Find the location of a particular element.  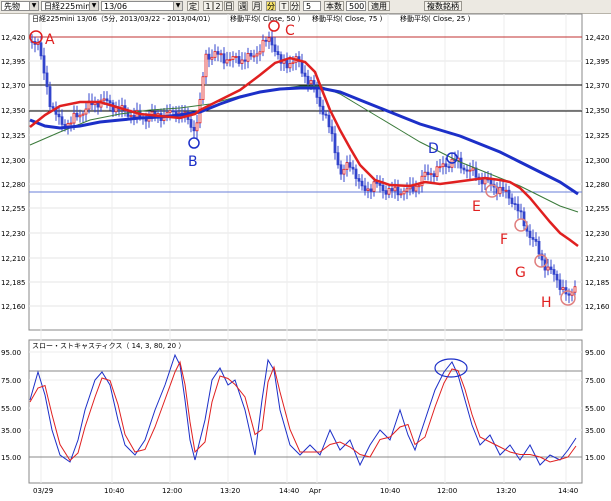

instrument-select-value: 日経225mini is located at coordinates (68, 6).